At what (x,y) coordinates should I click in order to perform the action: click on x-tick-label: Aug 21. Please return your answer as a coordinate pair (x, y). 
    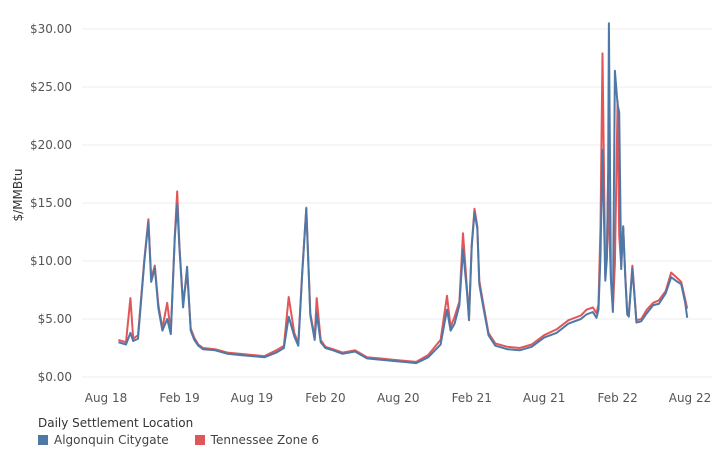
    Looking at the image, I should click on (544, 398).